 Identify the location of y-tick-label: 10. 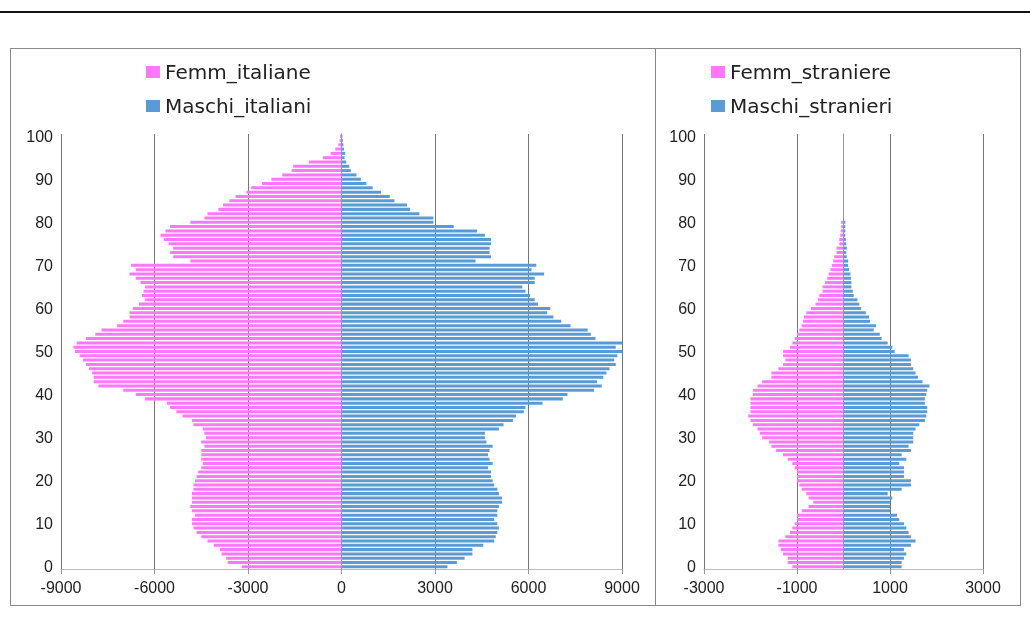
(44, 524).